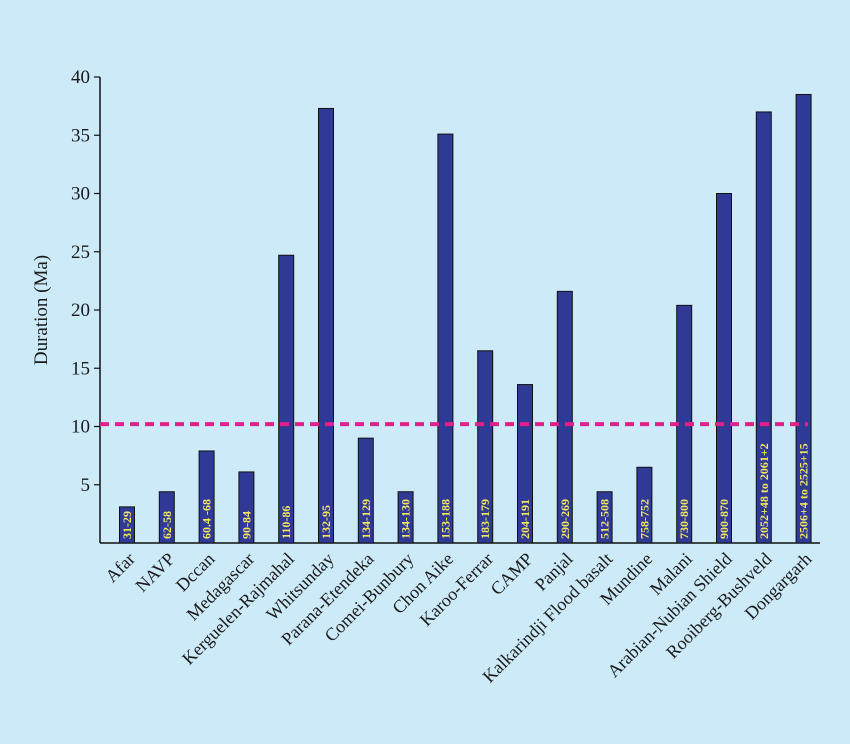 Image resolution: width=850 pixels, height=744 pixels. I want to click on y-tick-label: 30, so click(80, 194).